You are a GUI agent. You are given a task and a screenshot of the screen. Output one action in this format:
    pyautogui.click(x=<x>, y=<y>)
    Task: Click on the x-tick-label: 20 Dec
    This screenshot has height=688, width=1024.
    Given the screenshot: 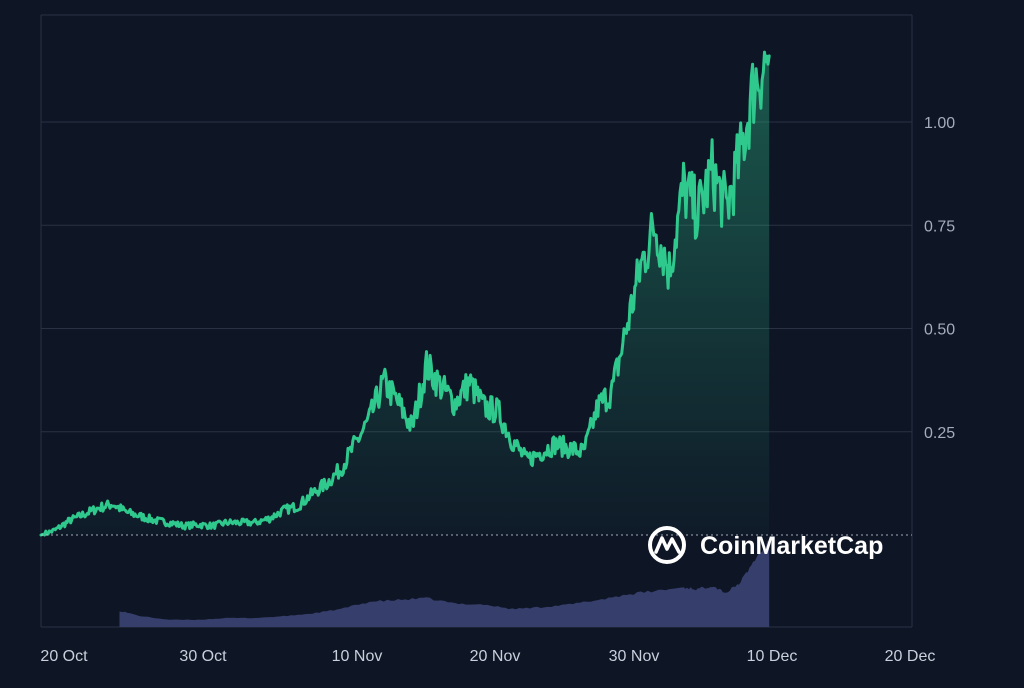 What is the action you would take?
    pyautogui.click(x=910, y=656)
    